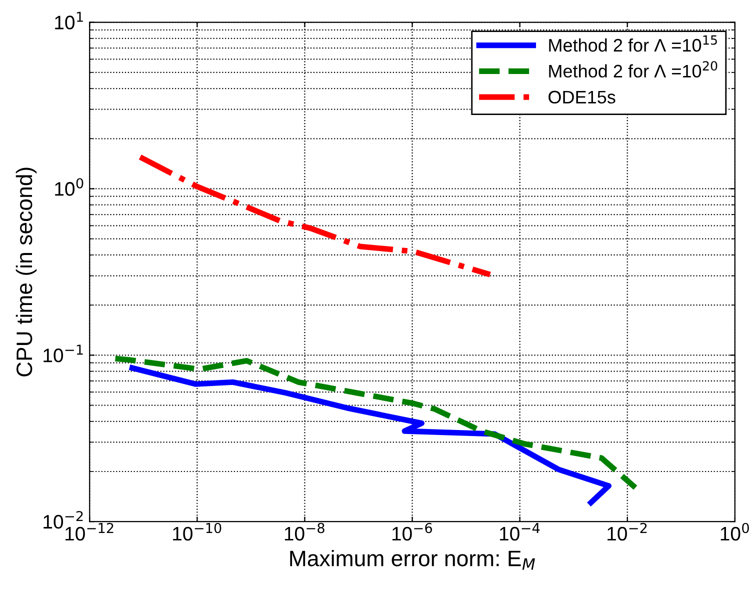 The height and width of the screenshot is (603, 753). What do you see at coordinates (197, 531) in the screenshot?
I see `x-tick-label: 10$^{−10}$` at bounding box center [197, 531].